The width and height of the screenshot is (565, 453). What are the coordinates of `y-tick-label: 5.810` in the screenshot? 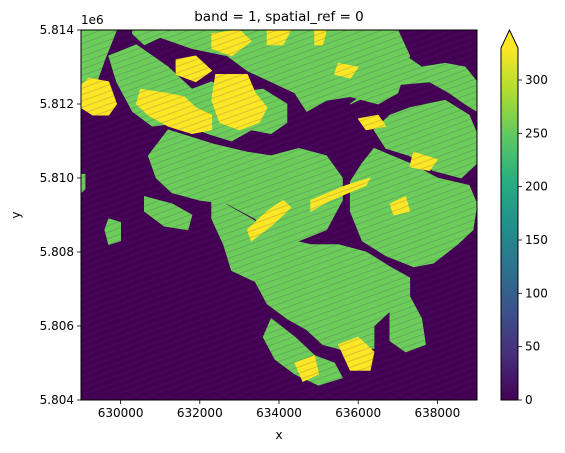 It's located at (57, 178).